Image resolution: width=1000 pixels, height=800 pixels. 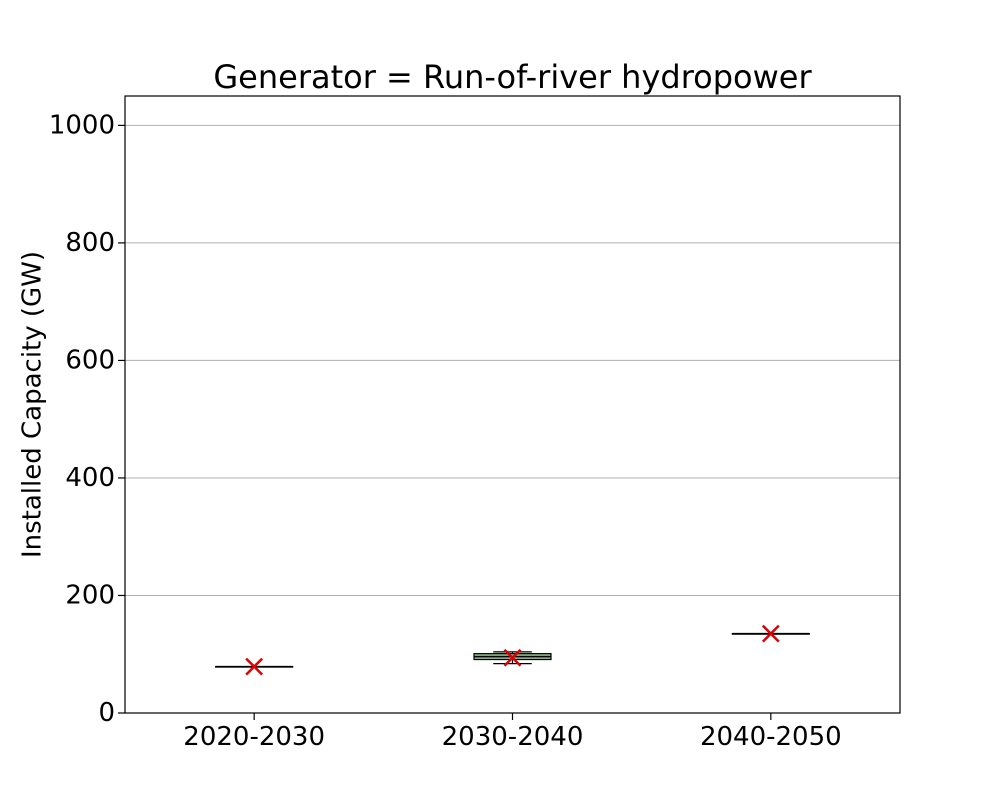 I want to click on y-tick-label: 600, so click(x=90, y=360).